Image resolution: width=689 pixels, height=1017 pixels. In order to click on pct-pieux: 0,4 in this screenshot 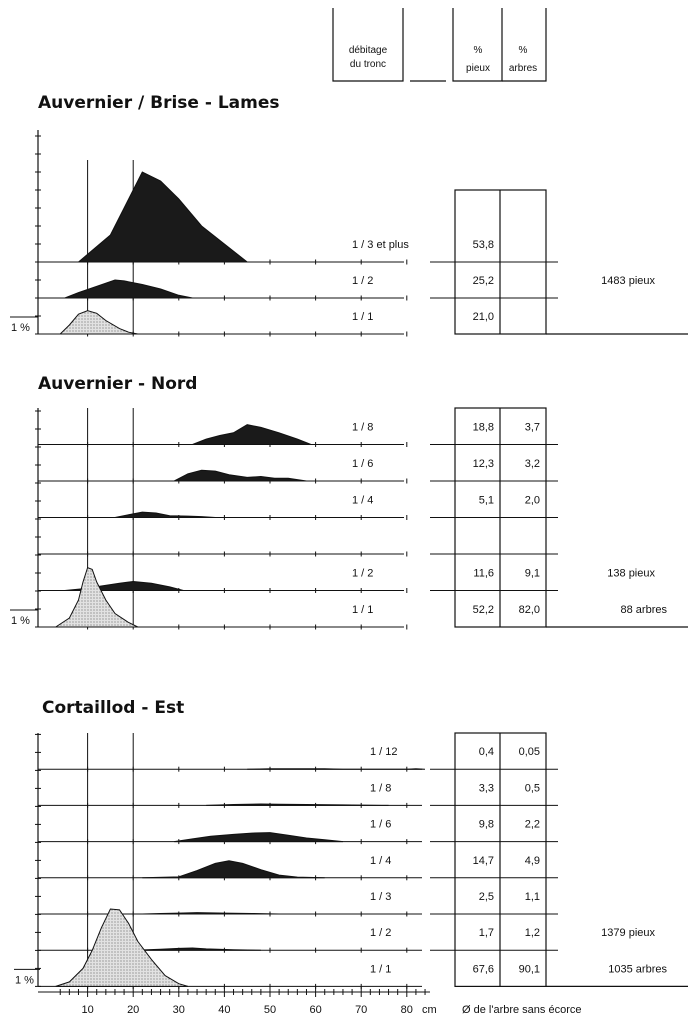, I will do `click(486, 752)`.